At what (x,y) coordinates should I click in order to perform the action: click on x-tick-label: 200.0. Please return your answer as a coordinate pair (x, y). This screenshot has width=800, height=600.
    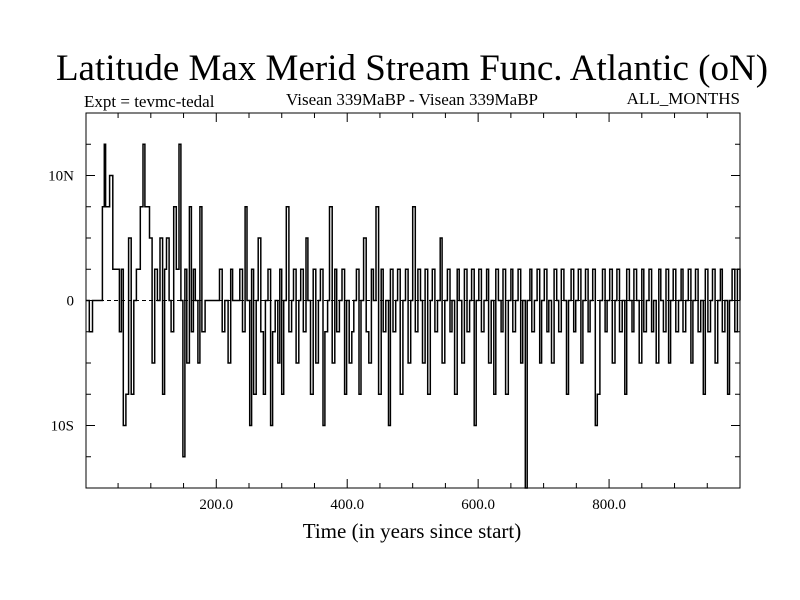
    Looking at the image, I should click on (216, 505).